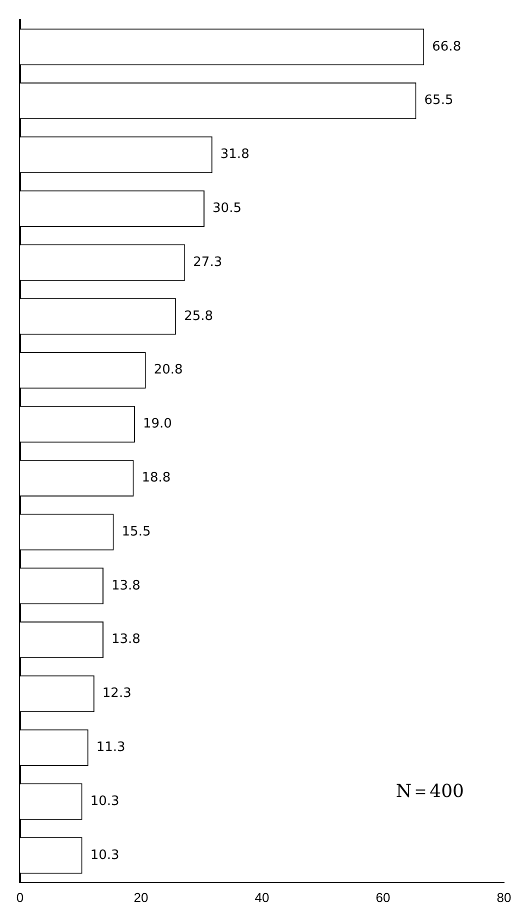  I want to click on data-label: 31.8, so click(235, 154).